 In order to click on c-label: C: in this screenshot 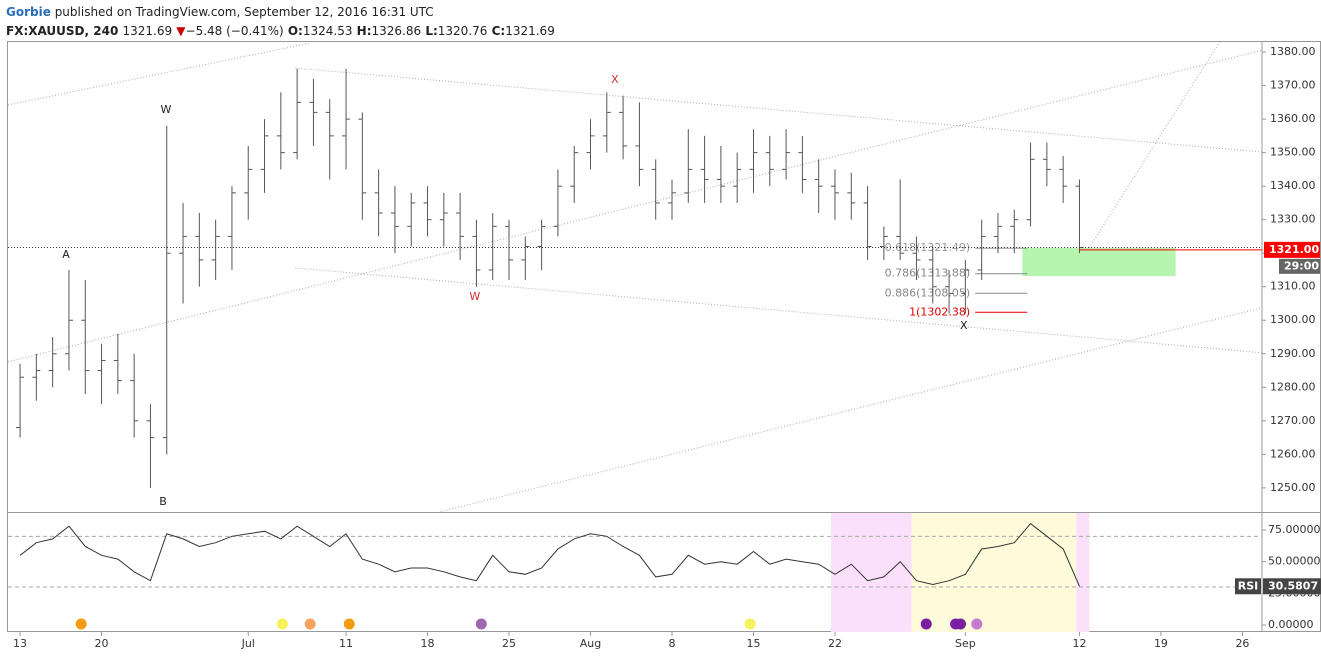, I will do `click(498, 31)`.